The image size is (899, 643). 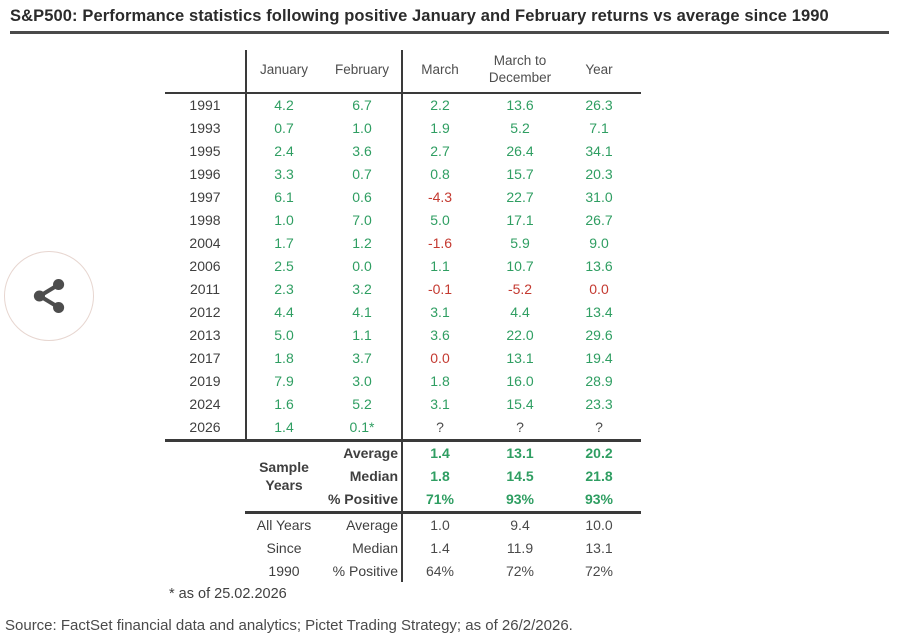 I want to click on allyears-side-label: 1990, so click(x=284, y=571).